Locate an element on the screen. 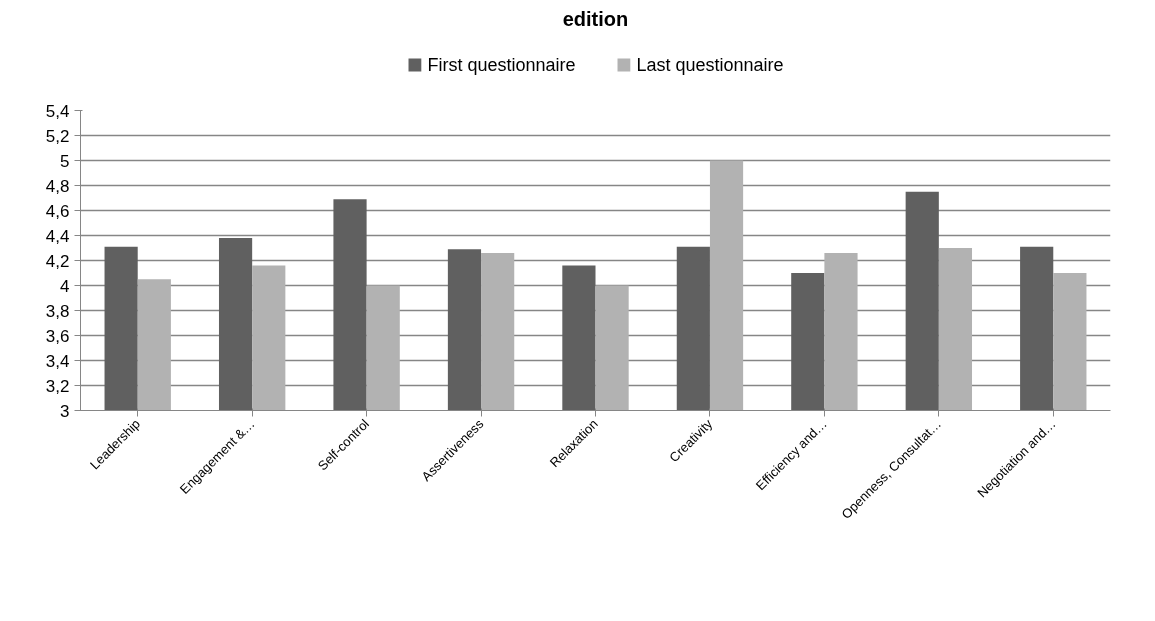  y-tick-label: 5,2 is located at coordinates (57, 136).